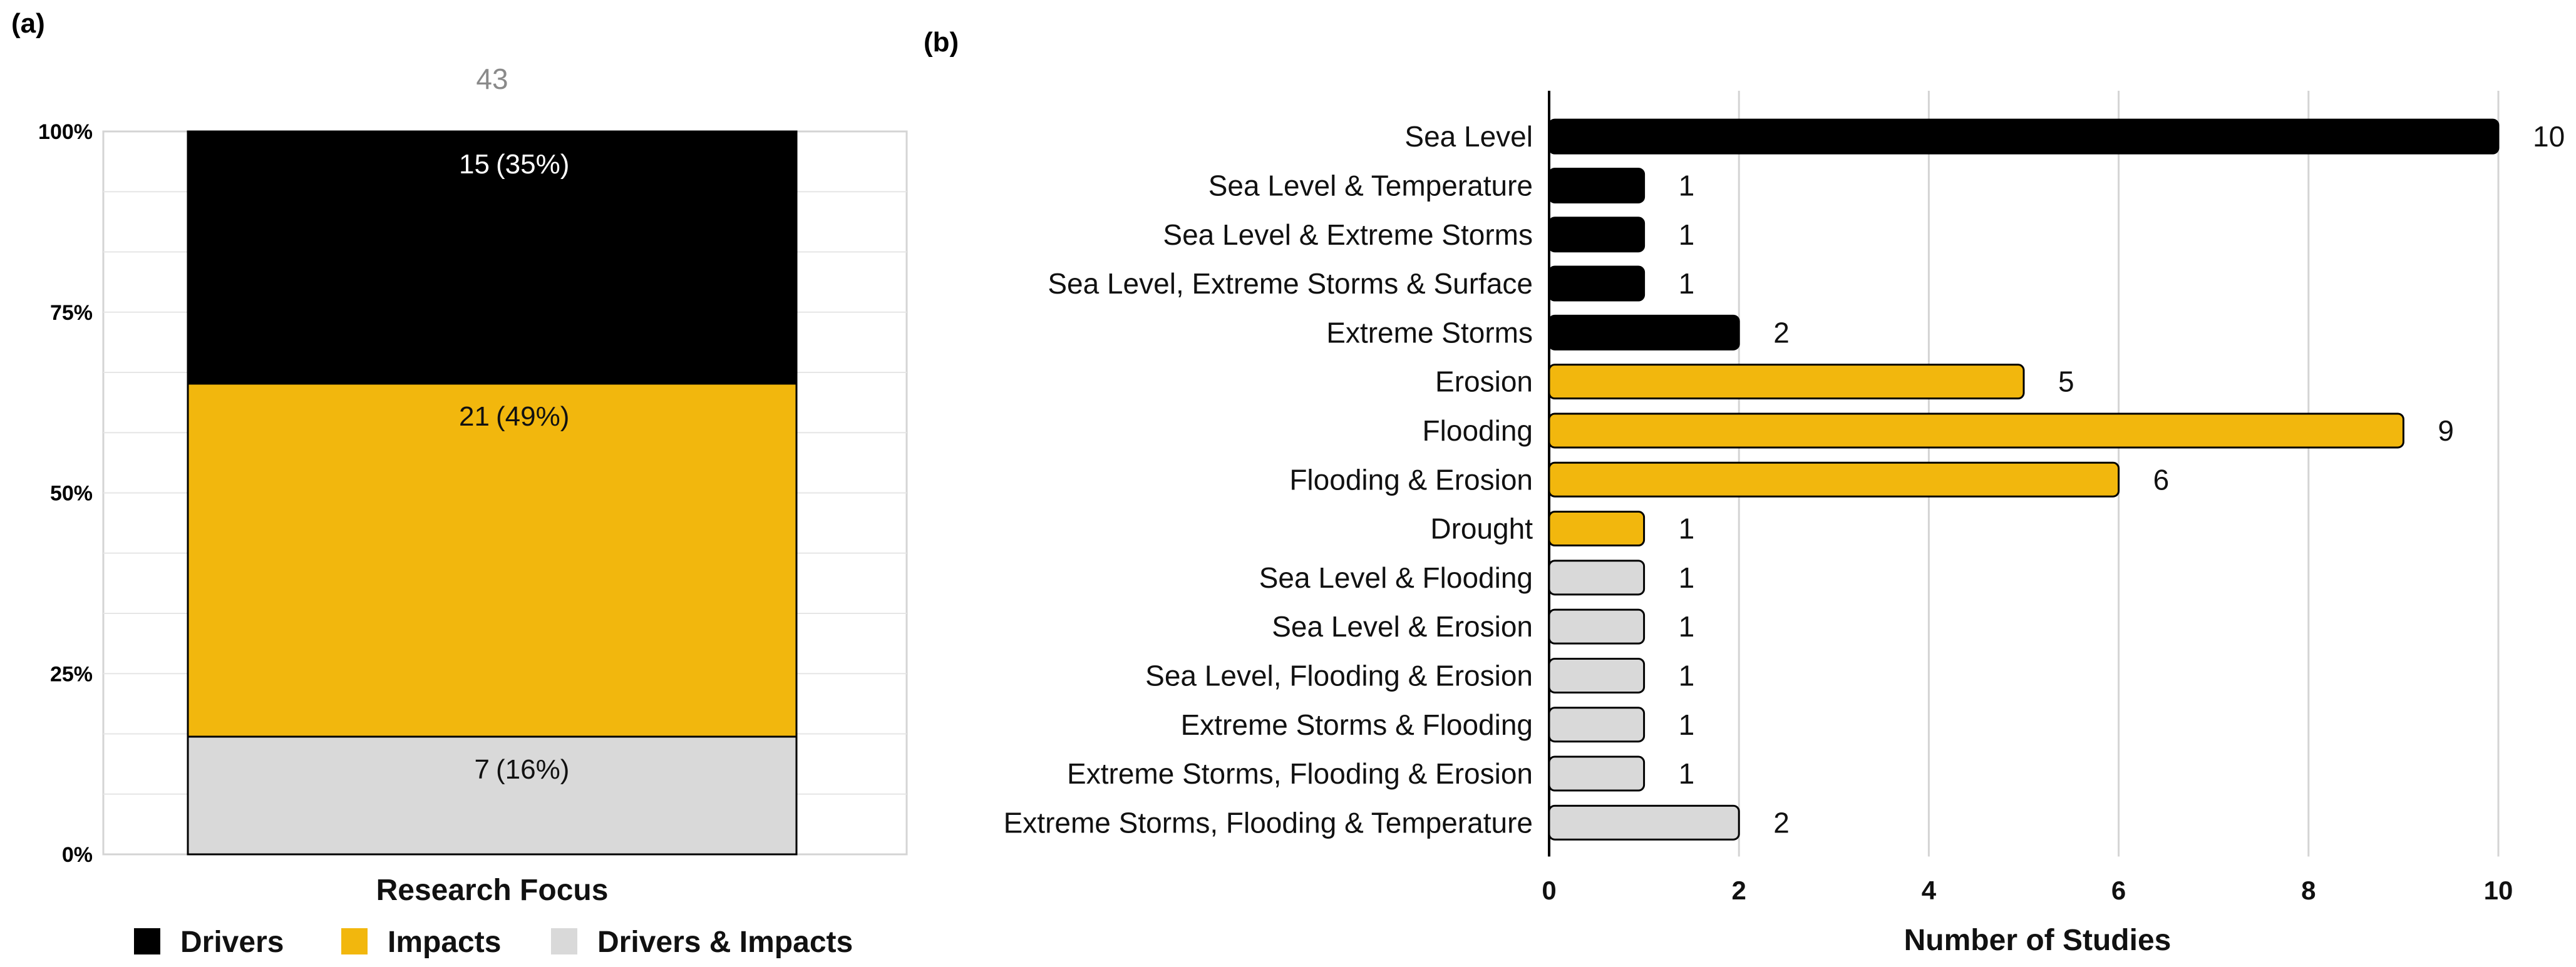 The image size is (2576, 967). Describe the element at coordinates (2499, 890) in the screenshot. I see `x-tick-label: 10` at that location.